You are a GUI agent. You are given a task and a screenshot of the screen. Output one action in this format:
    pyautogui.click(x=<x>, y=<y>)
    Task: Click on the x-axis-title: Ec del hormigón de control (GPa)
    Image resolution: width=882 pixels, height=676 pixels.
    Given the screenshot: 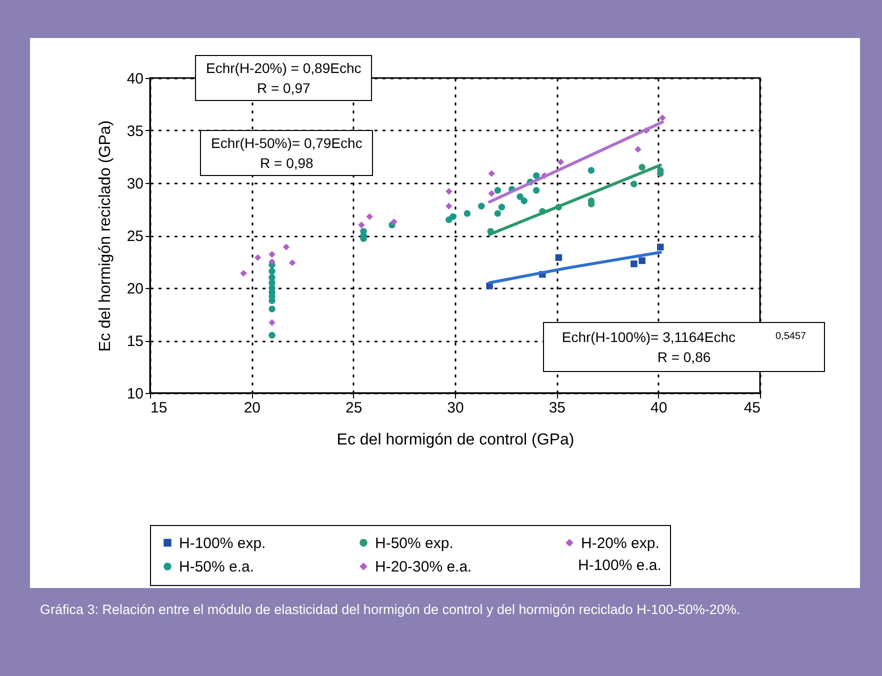 What is the action you would take?
    pyautogui.click(x=455, y=440)
    